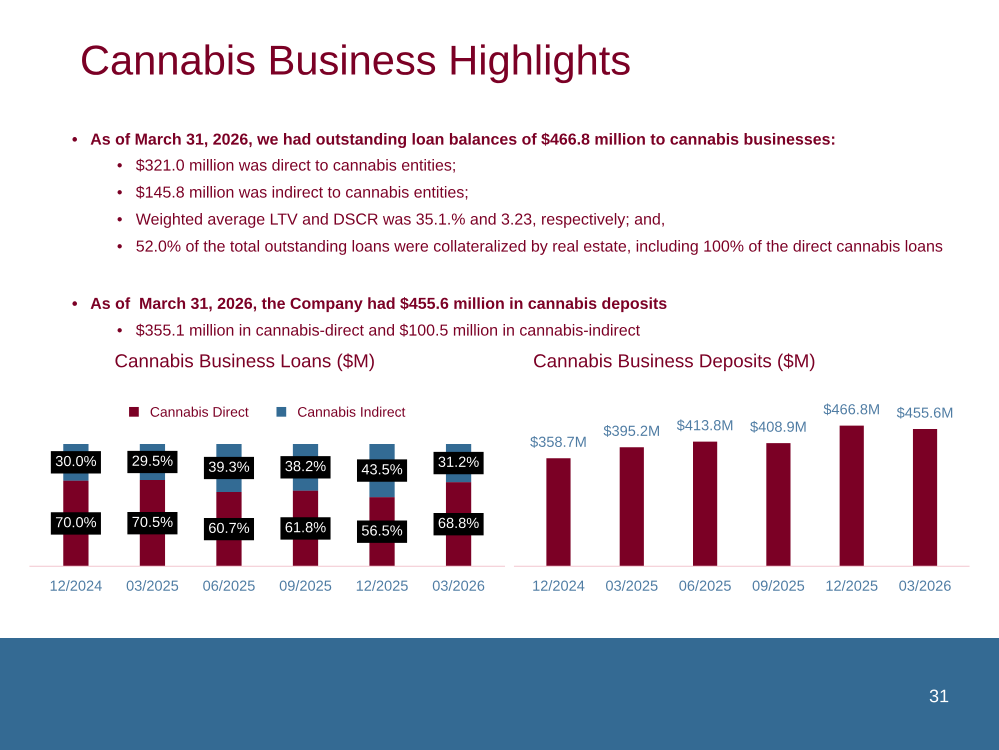 The height and width of the screenshot is (750, 999). What do you see at coordinates (76, 461) in the screenshot?
I see `data-label: 30.0%` at bounding box center [76, 461].